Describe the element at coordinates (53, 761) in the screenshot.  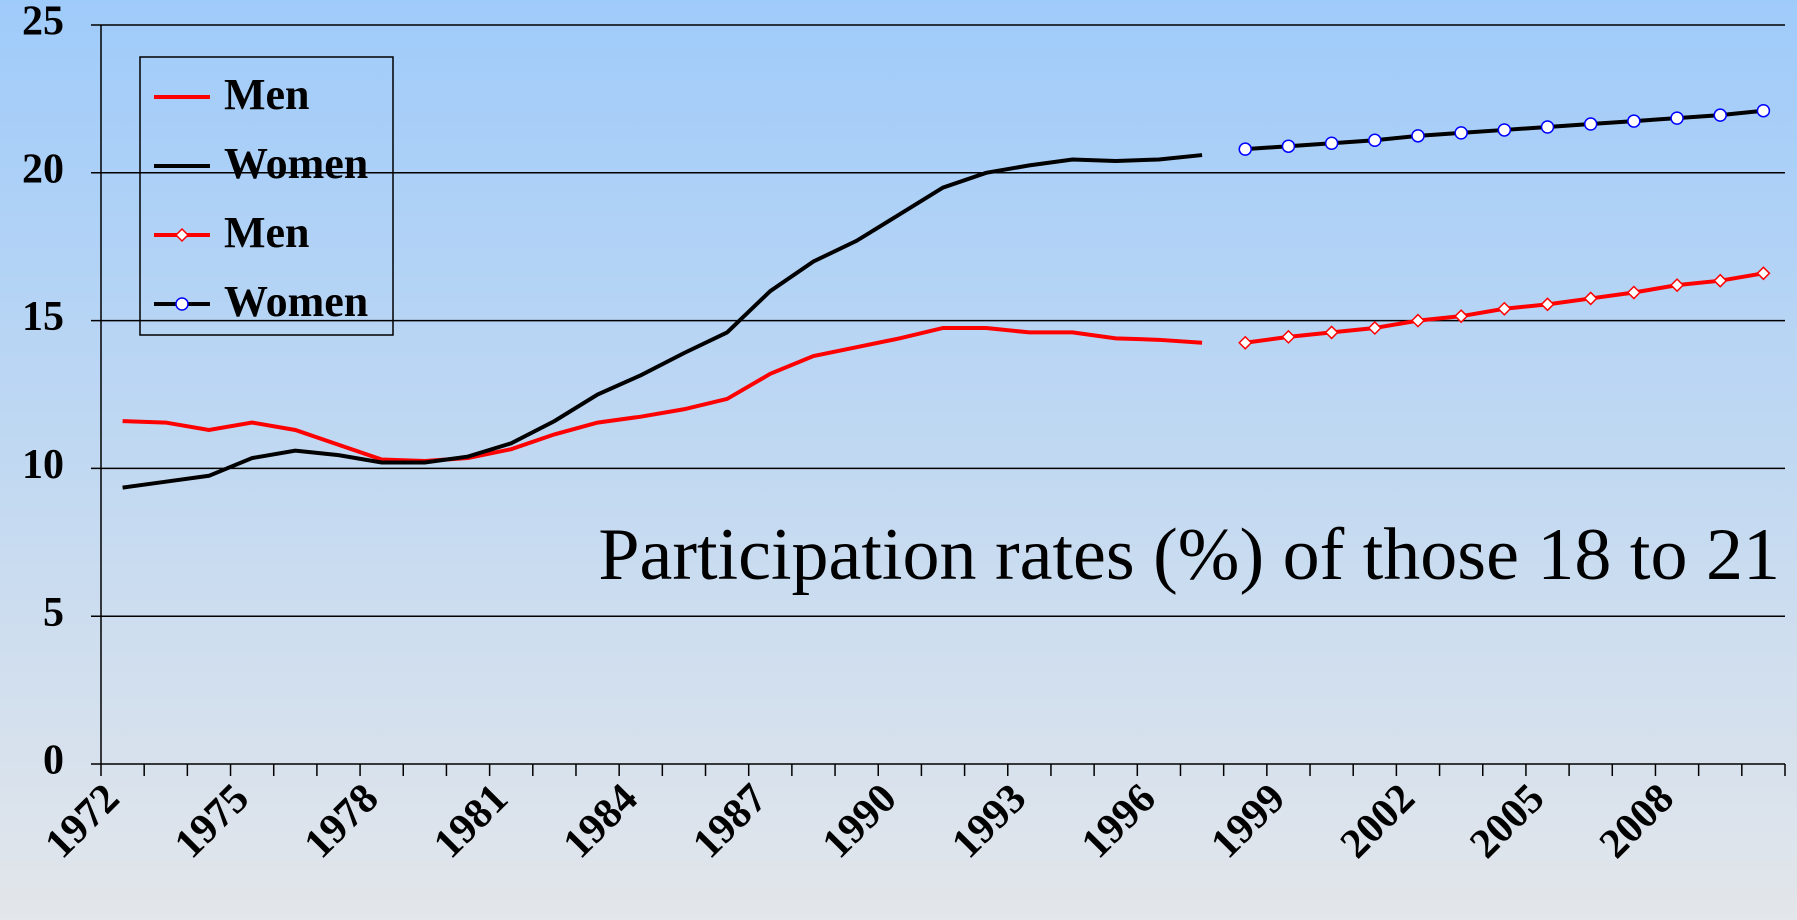
I see `y-tick-label: 0` at that location.